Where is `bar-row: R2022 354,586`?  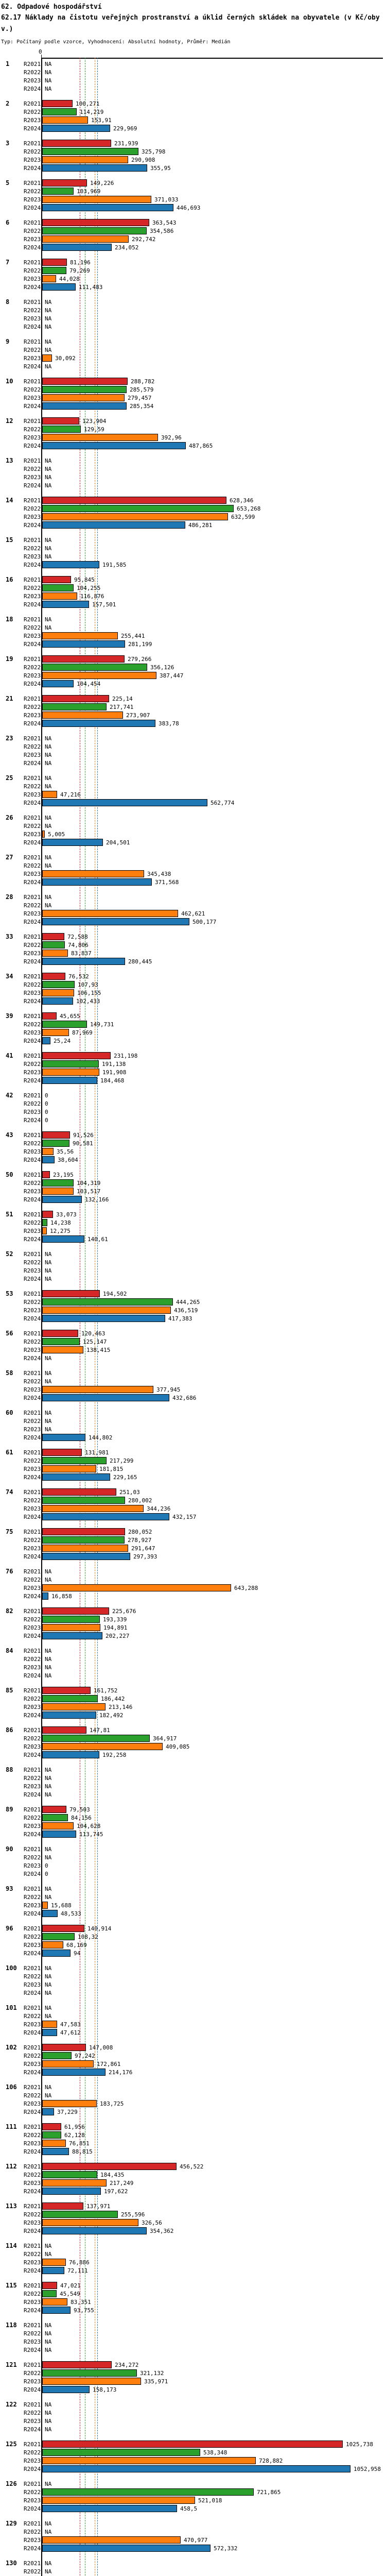 bar-row: R2022 354,586 is located at coordinates (193, 231).